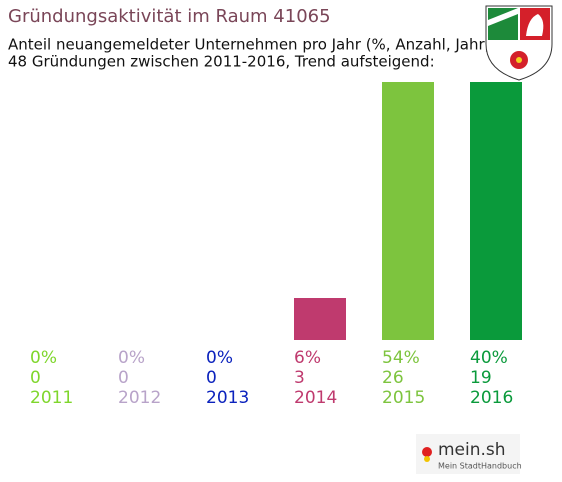  I want to click on x-tick-label: 2015, so click(403, 398).